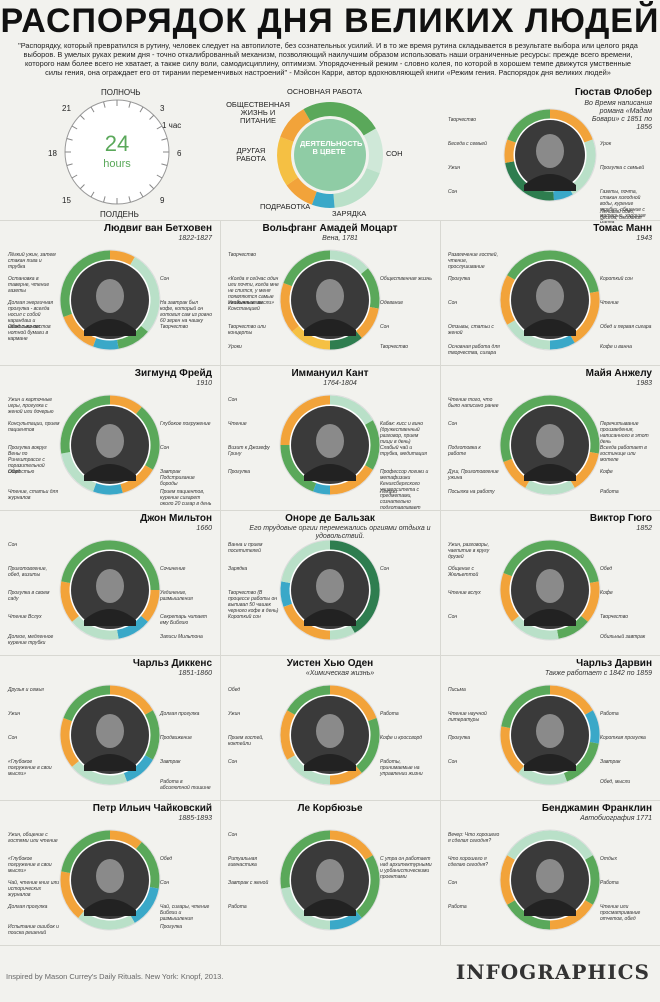 The height and width of the screenshot is (1002, 660). I want to click on person-name: Уистен Хью Оден, so click(330, 663).